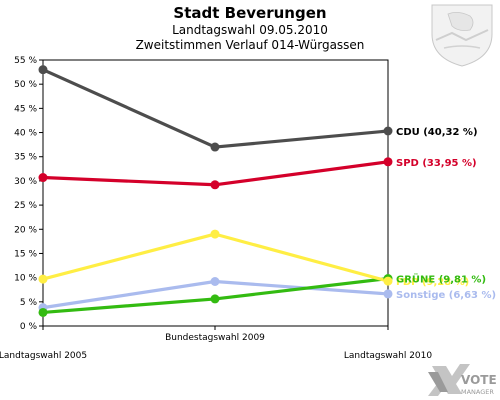  I want to click on y-tick-label: 50 %, so click(25, 85).